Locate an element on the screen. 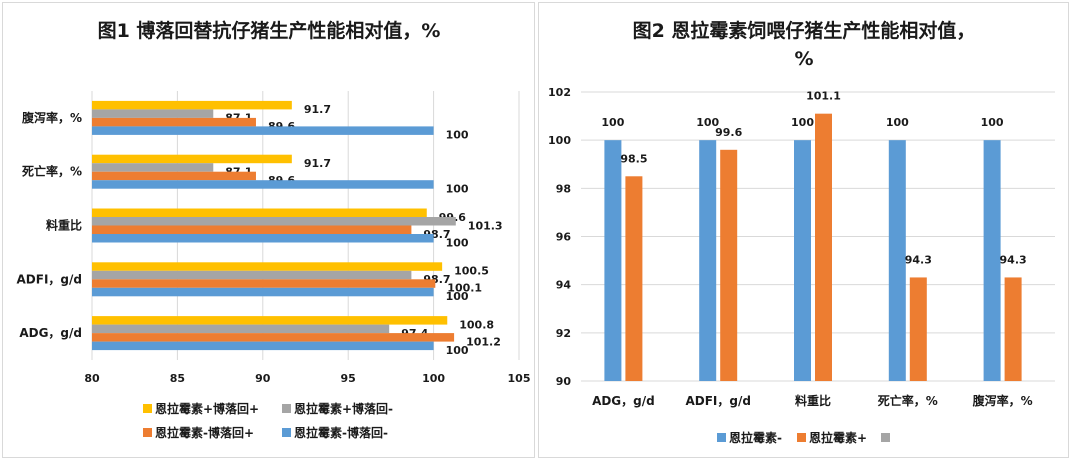 This screenshot has width=1071, height=461. chart-2-y-tick-label: 94 is located at coordinates (564, 285).